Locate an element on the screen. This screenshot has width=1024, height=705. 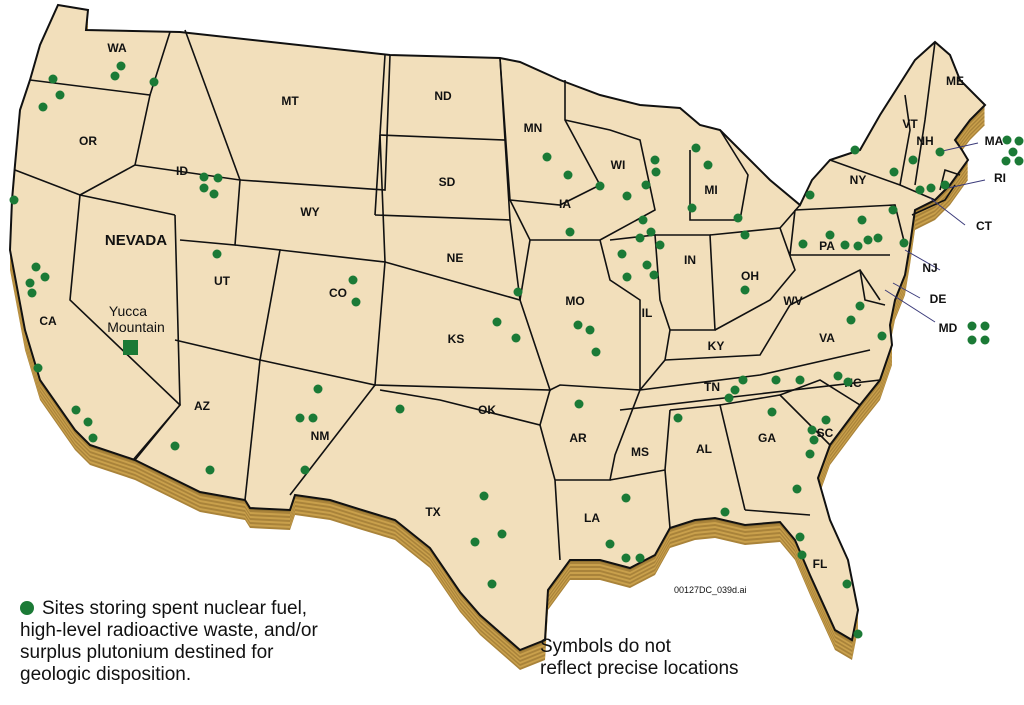
state-label-id: ID is located at coordinates (182, 171).